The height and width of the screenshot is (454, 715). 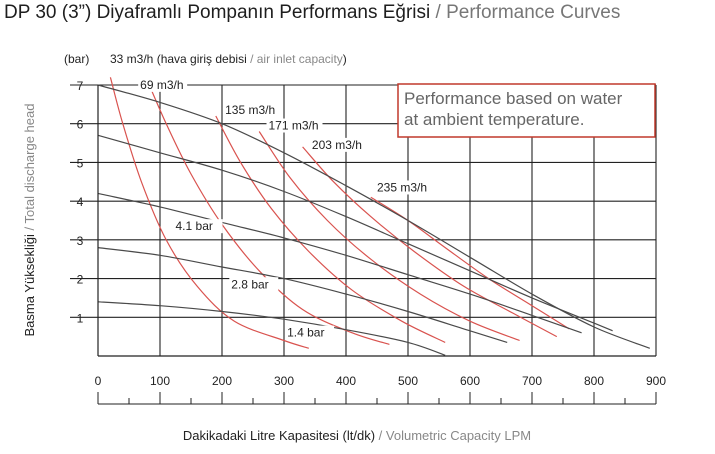 What do you see at coordinates (346, 381) in the screenshot?
I see `x-tick-label: 400` at bounding box center [346, 381].